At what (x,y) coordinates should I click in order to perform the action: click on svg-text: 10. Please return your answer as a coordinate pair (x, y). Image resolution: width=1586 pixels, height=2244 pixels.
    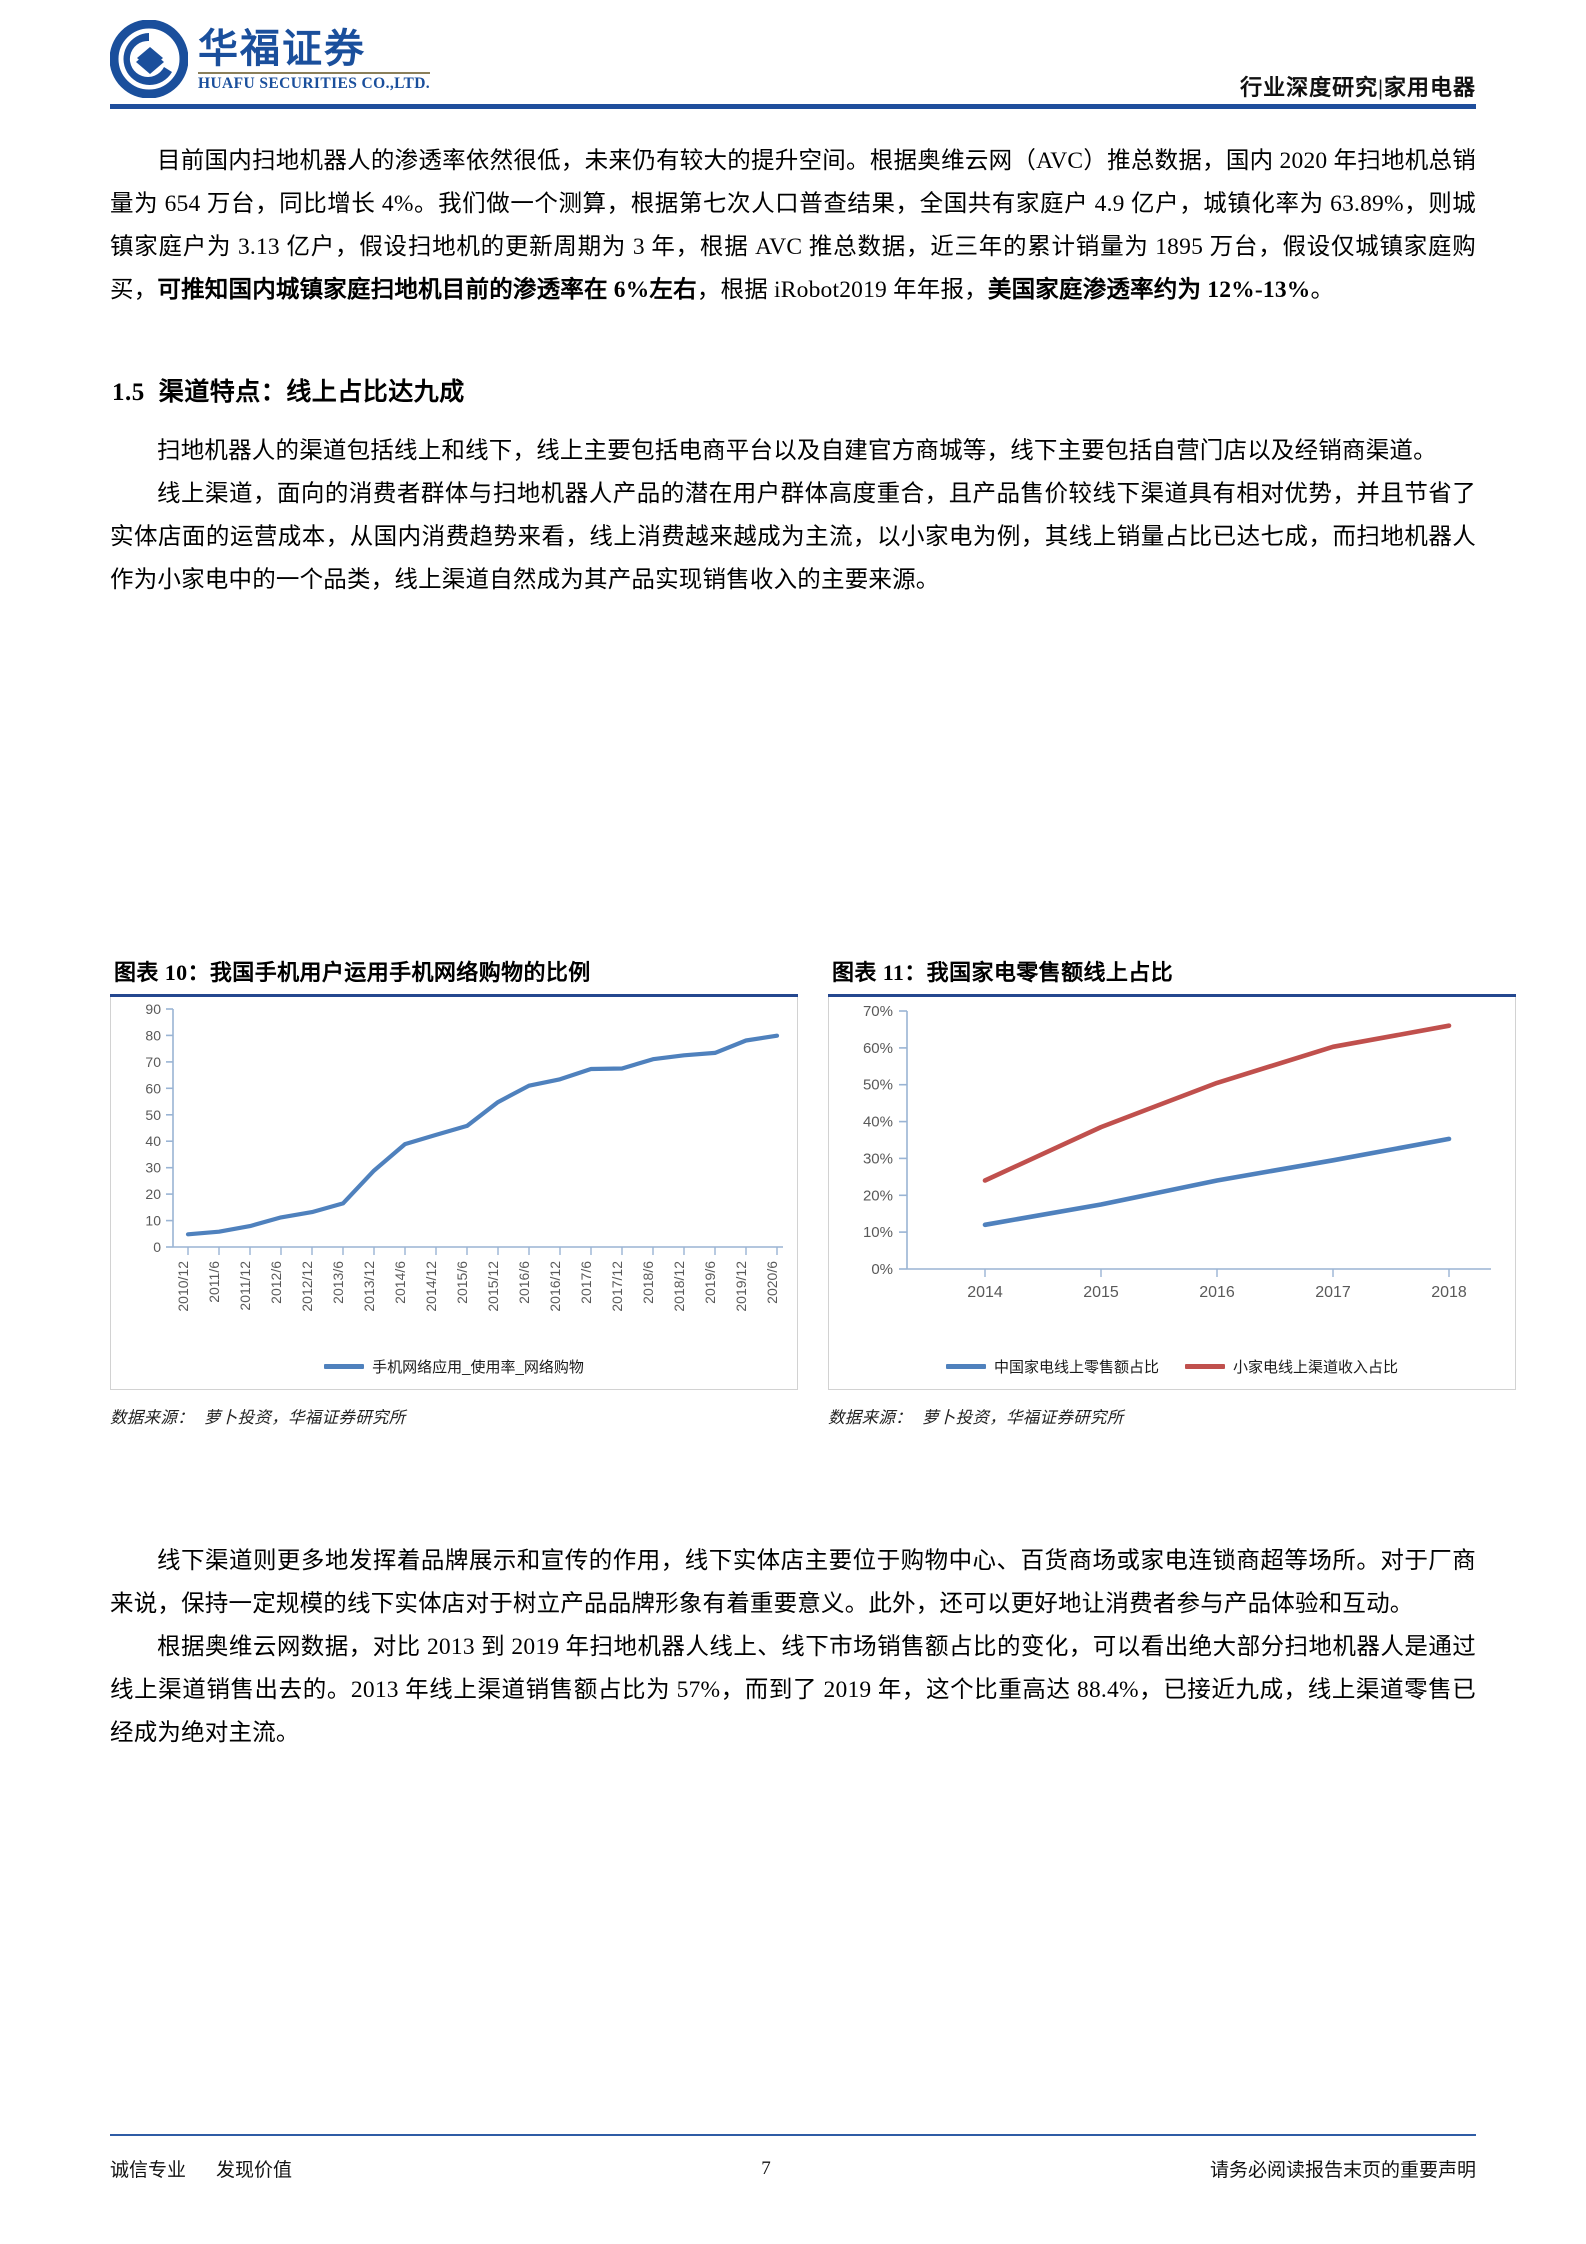
    Looking at the image, I should click on (153, 1221).